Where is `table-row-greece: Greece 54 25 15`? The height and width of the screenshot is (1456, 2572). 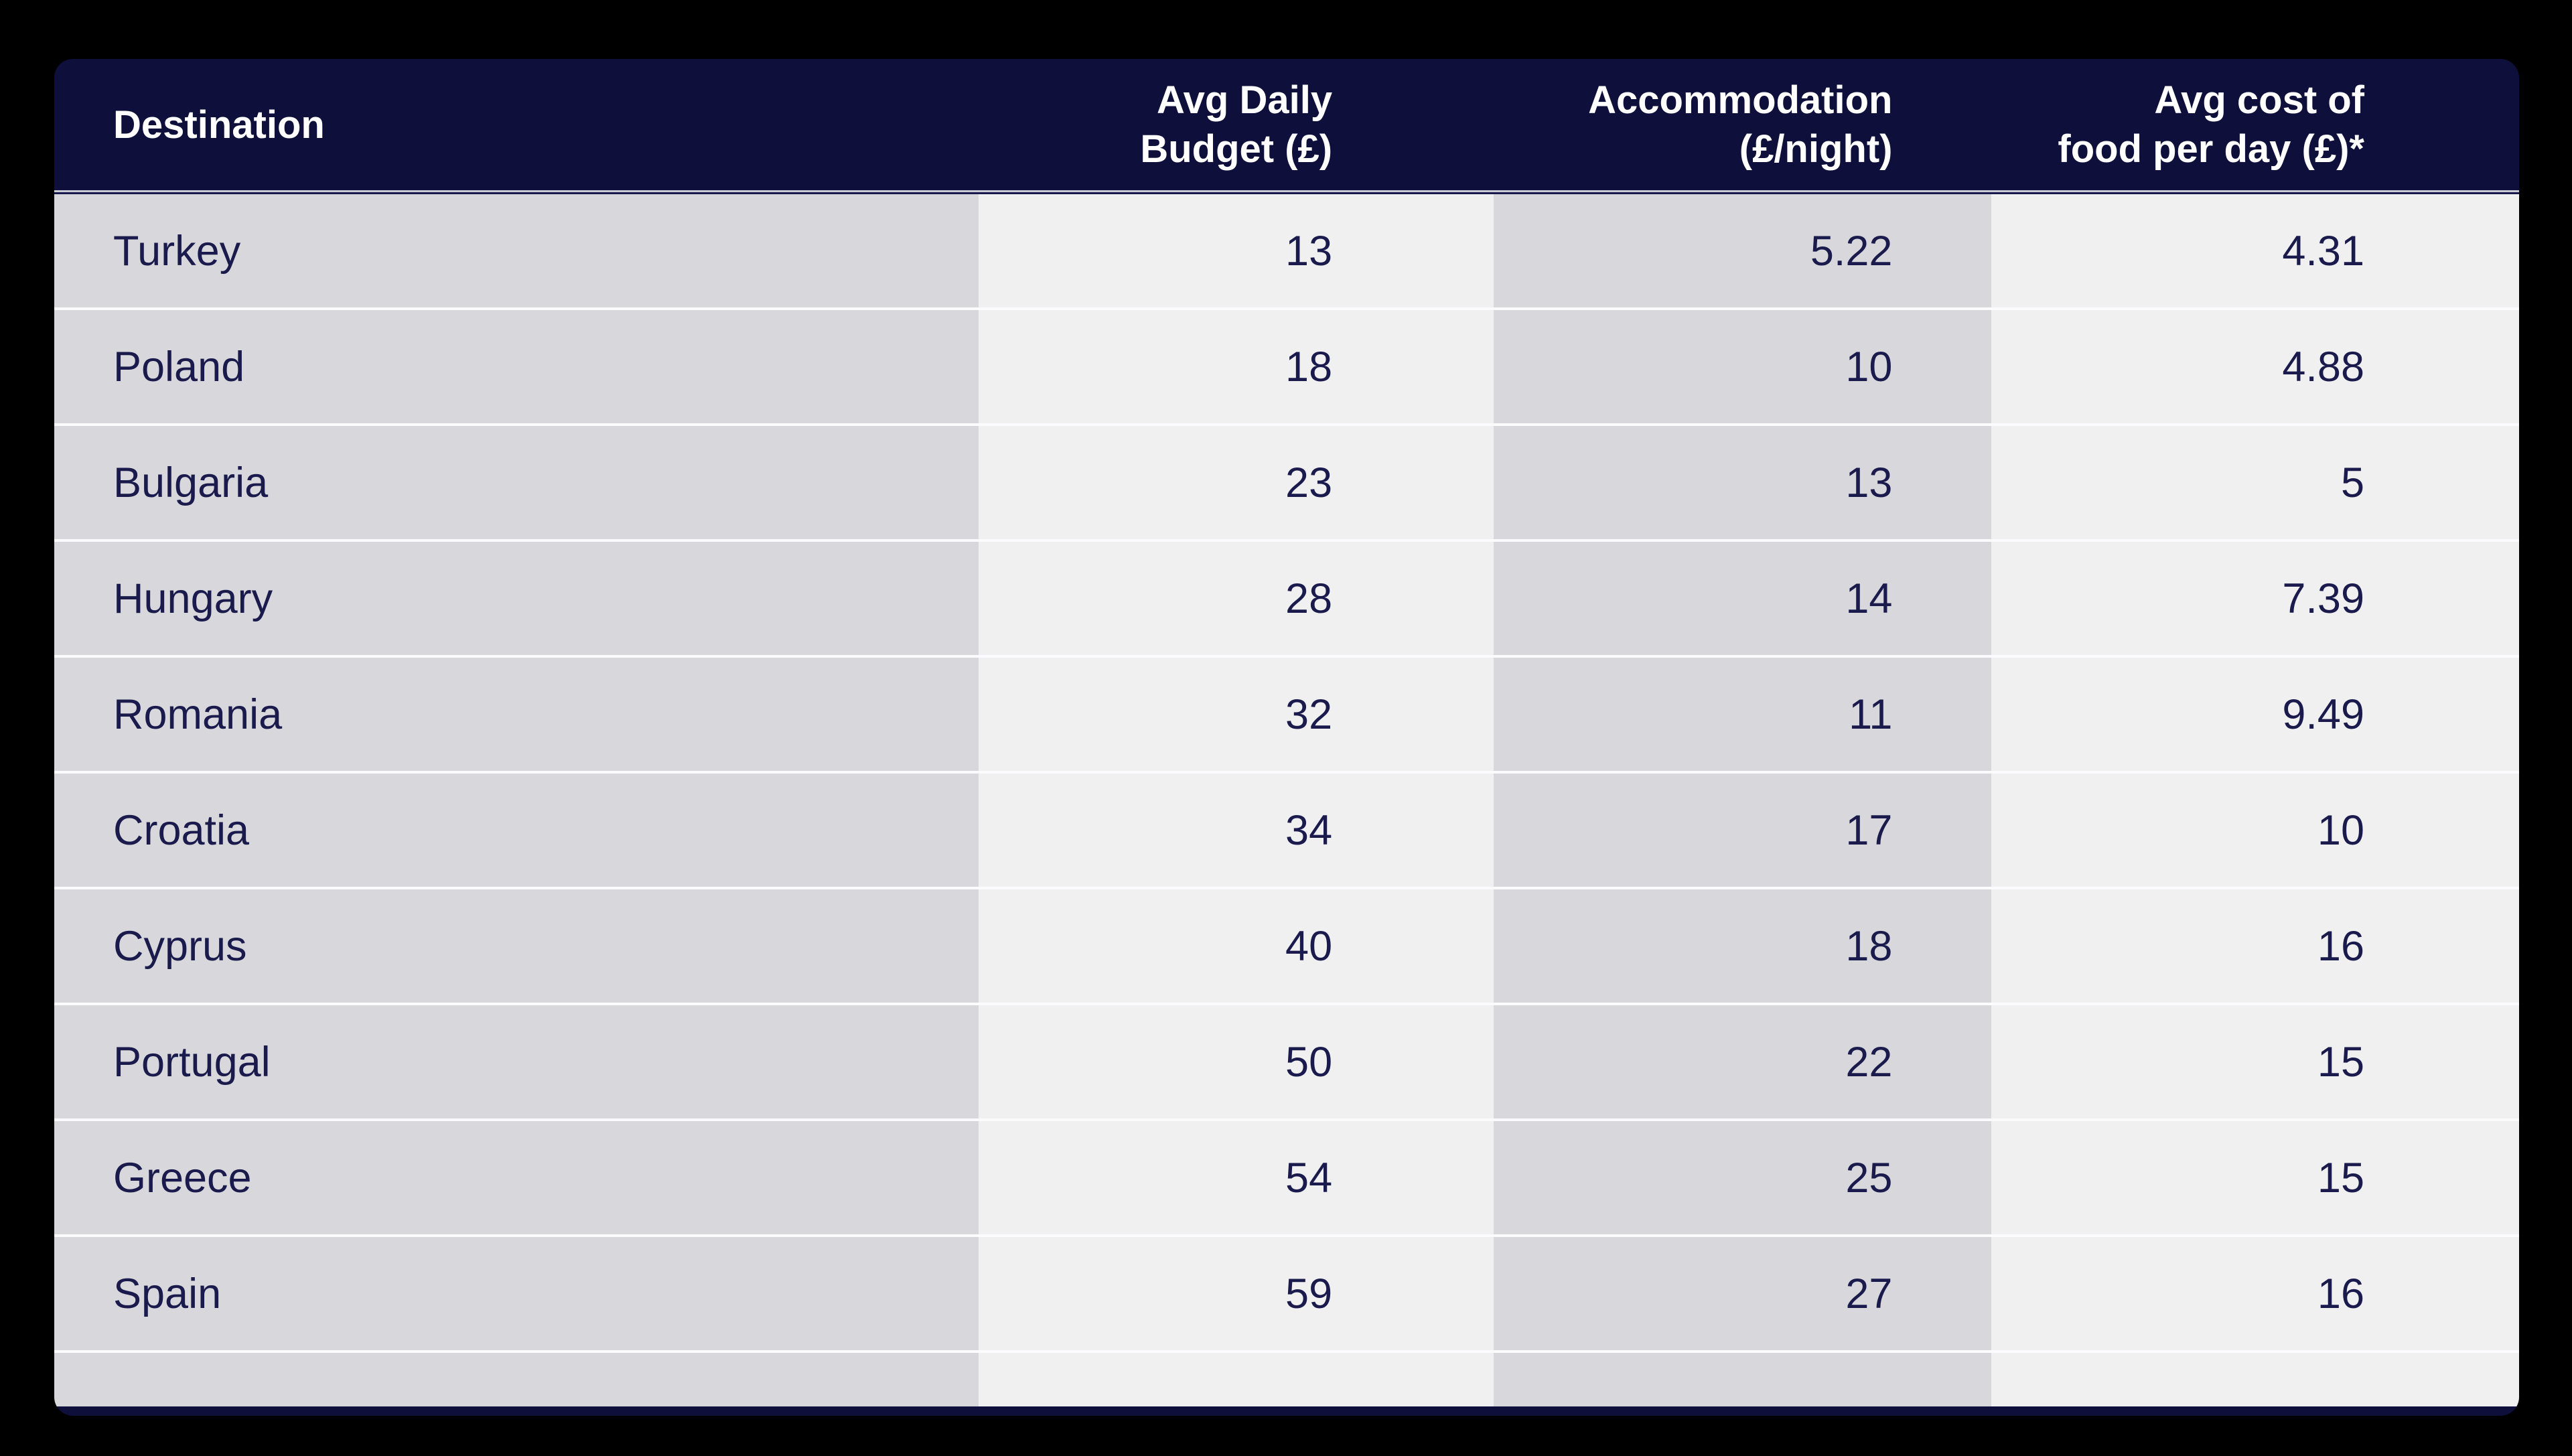 table-row-greece: Greece 54 25 15 is located at coordinates (1286, 1176).